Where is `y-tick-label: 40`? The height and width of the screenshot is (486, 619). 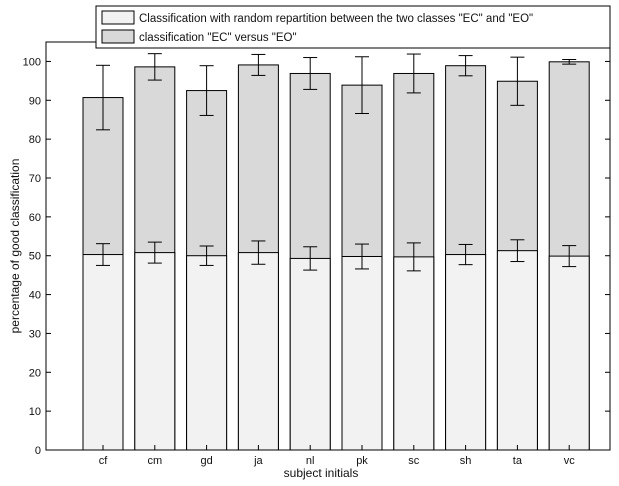 y-tick-label: 40 is located at coordinates (35, 296).